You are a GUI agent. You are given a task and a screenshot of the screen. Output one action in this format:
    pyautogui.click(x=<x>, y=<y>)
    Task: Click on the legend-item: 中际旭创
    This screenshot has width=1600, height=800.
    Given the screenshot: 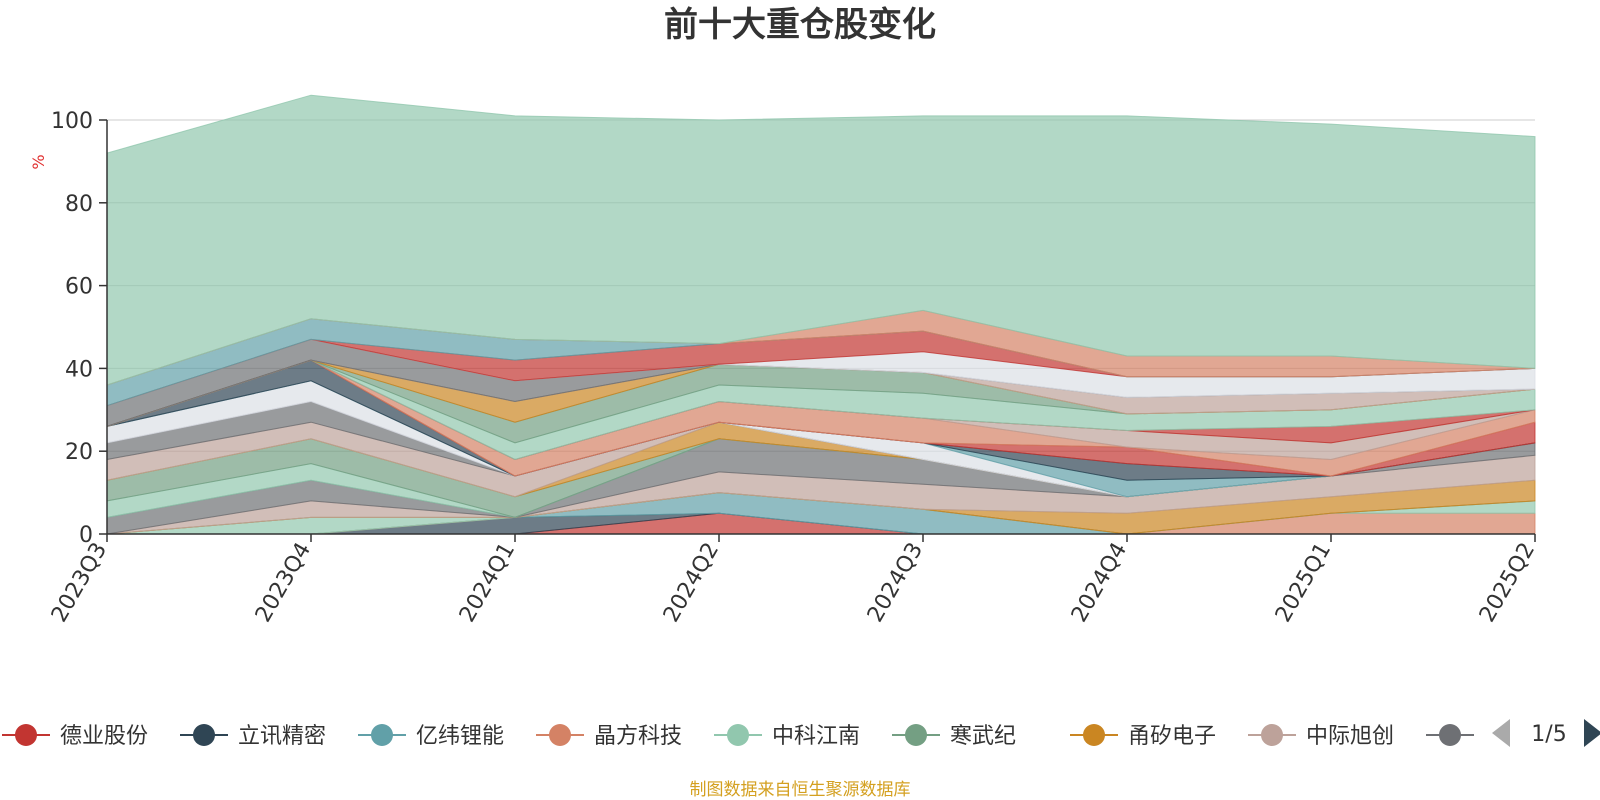 What is the action you would take?
    pyautogui.click(x=1321, y=736)
    